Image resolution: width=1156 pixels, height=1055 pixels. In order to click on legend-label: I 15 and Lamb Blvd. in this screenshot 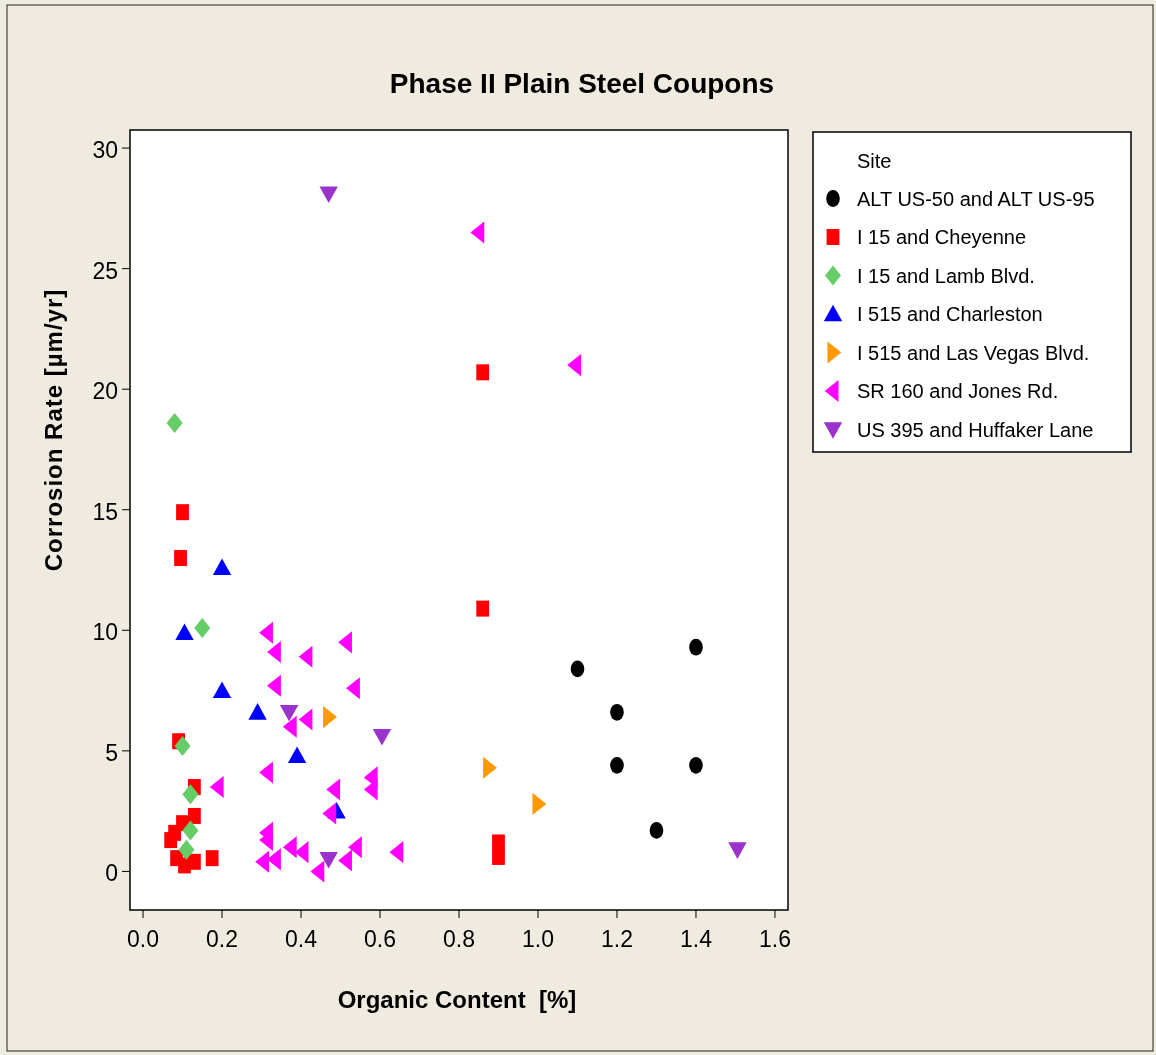, I will do `click(946, 275)`.